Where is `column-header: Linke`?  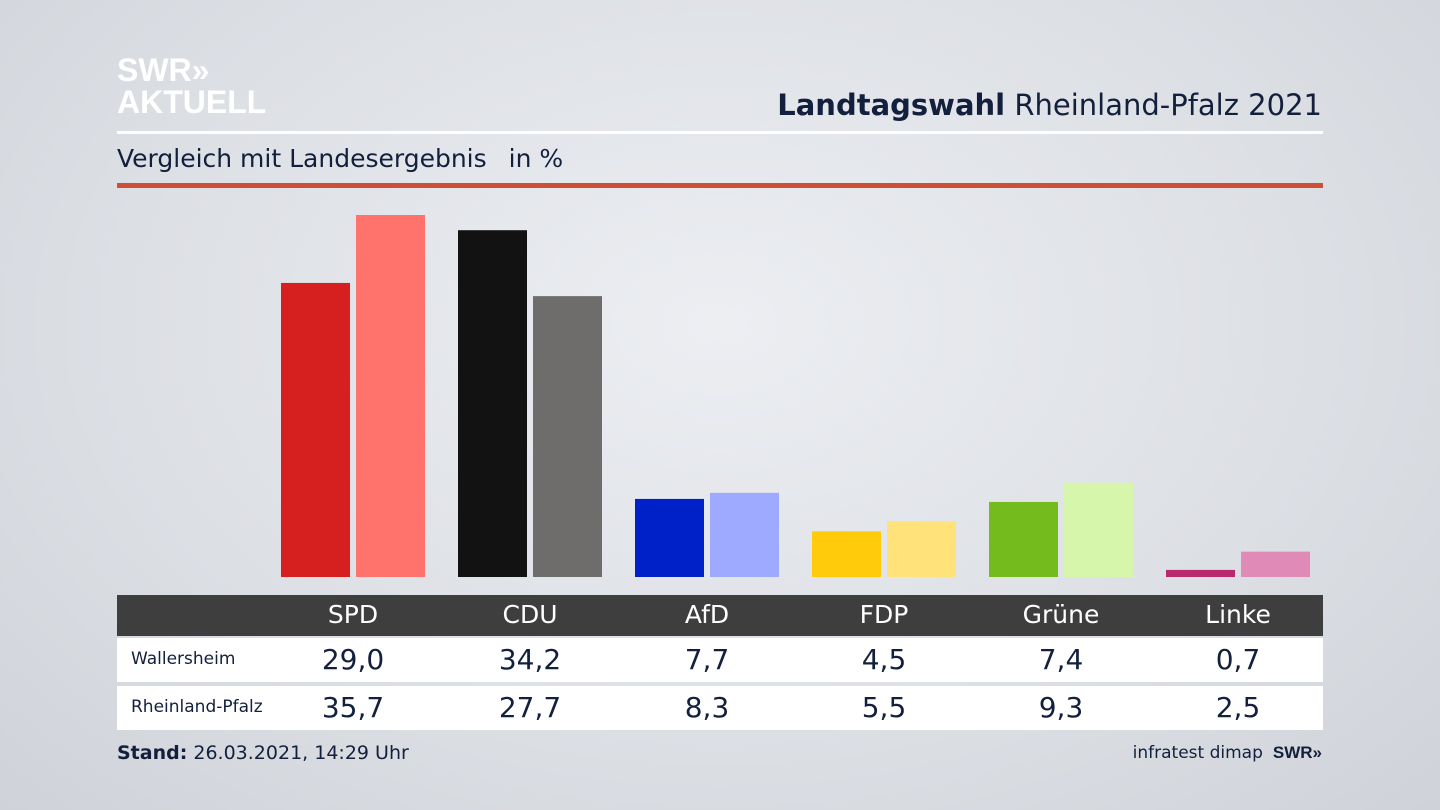 column-header: Linke is located at coordinates (1238, 614).